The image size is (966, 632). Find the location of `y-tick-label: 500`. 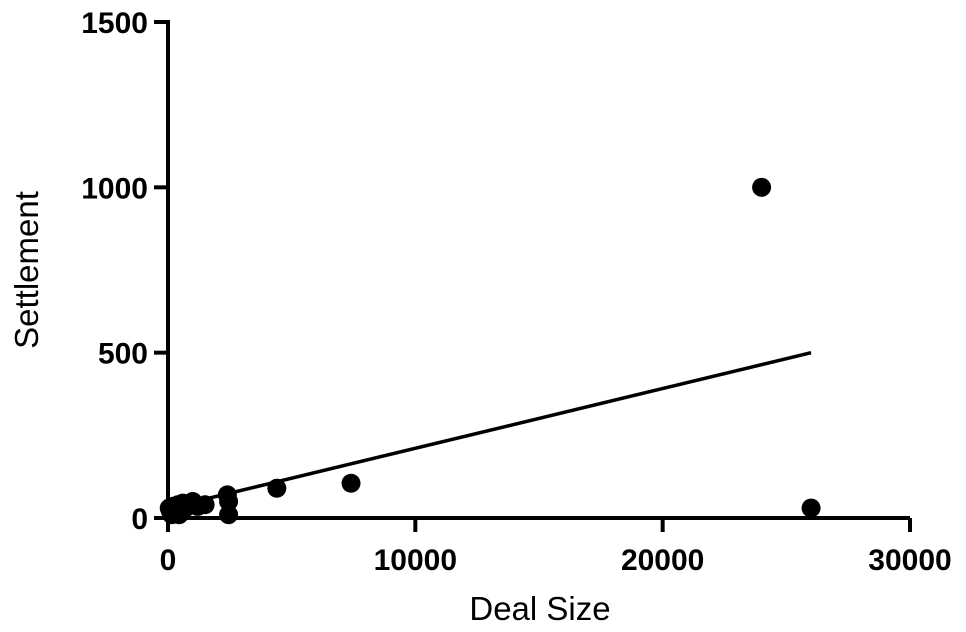

y-tick-label: 500 is located at coordinates (123, 354).